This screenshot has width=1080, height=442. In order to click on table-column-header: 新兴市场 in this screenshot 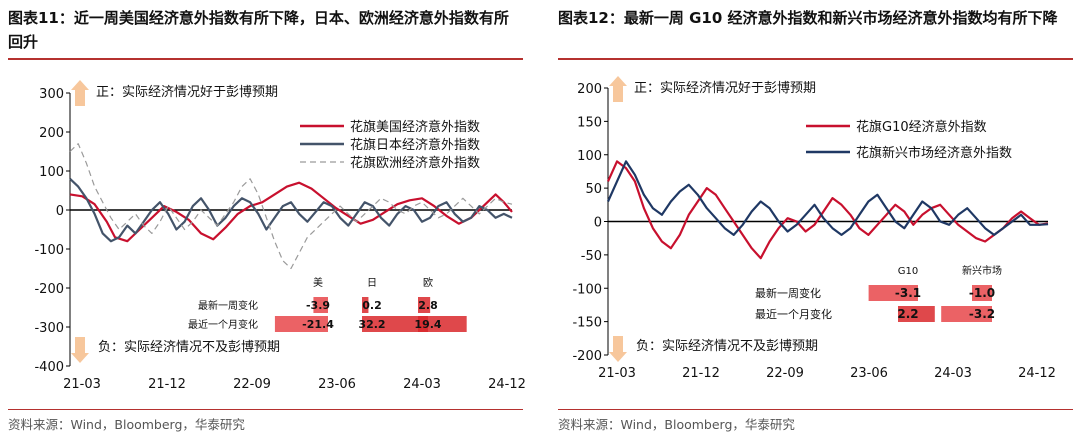, I will do `click(982, 270)`.